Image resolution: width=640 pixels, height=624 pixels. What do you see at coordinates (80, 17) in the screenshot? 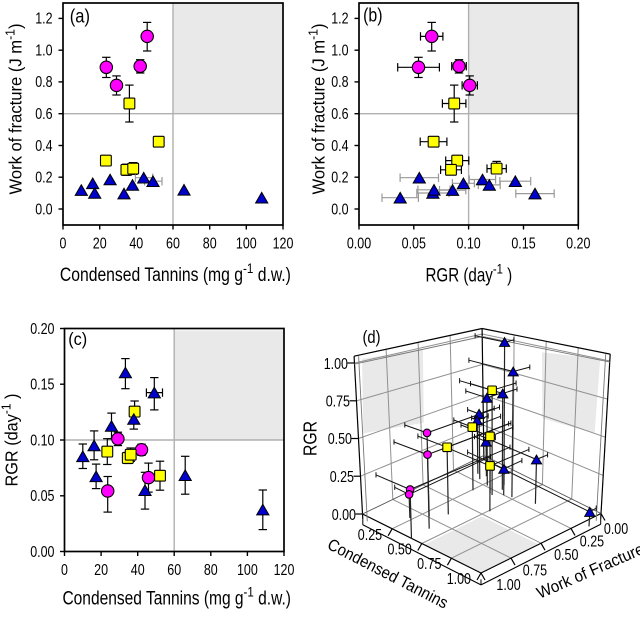
I see `svg-text: (a)` at bounding box center [80, 17].